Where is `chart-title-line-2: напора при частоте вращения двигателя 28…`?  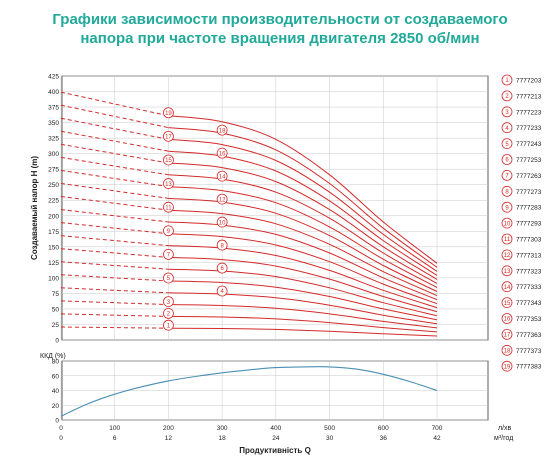 chart-title-line-2: напора при частоте вращения двигателя 28… is located at coordinates (280, 38).